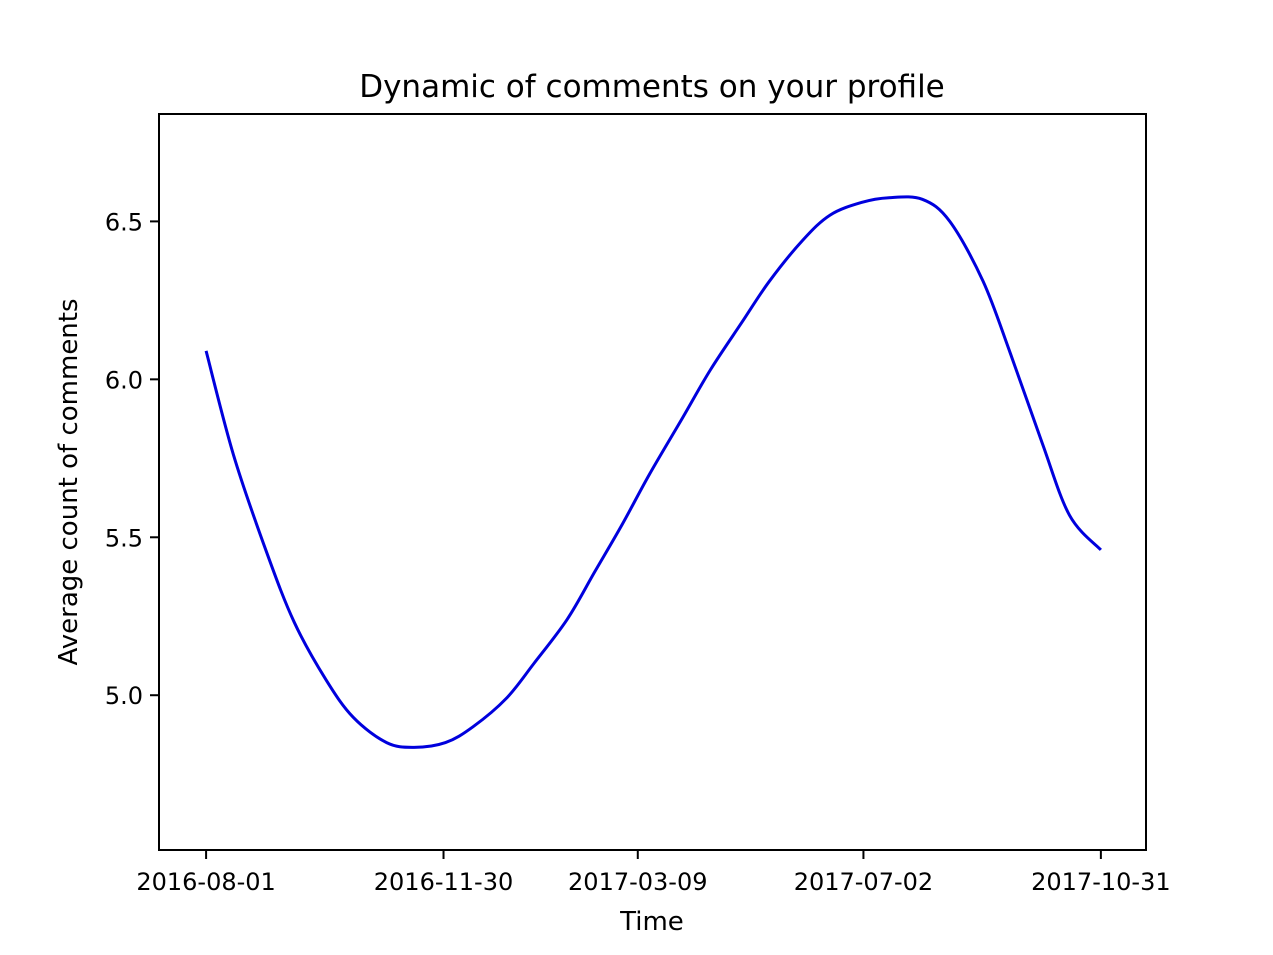  I want to click on x-tick-label: 2016-11-30, so click(443, 882).